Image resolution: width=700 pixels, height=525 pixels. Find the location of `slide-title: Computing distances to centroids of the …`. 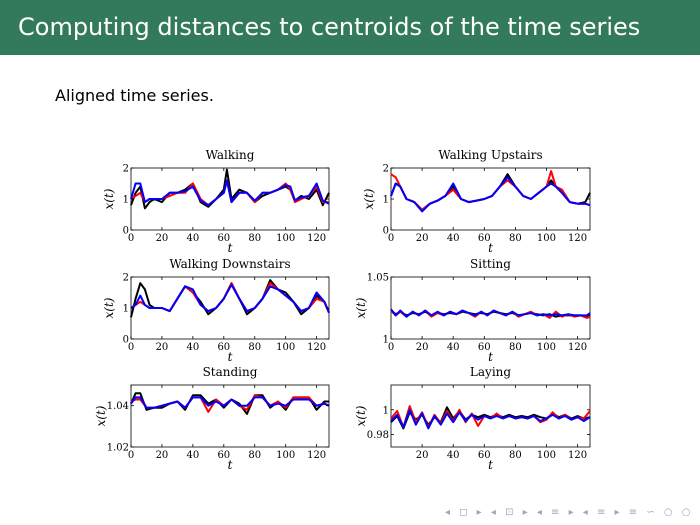

slide-title: Computing distances to centroids of the … is located at coordinates (329, 27).